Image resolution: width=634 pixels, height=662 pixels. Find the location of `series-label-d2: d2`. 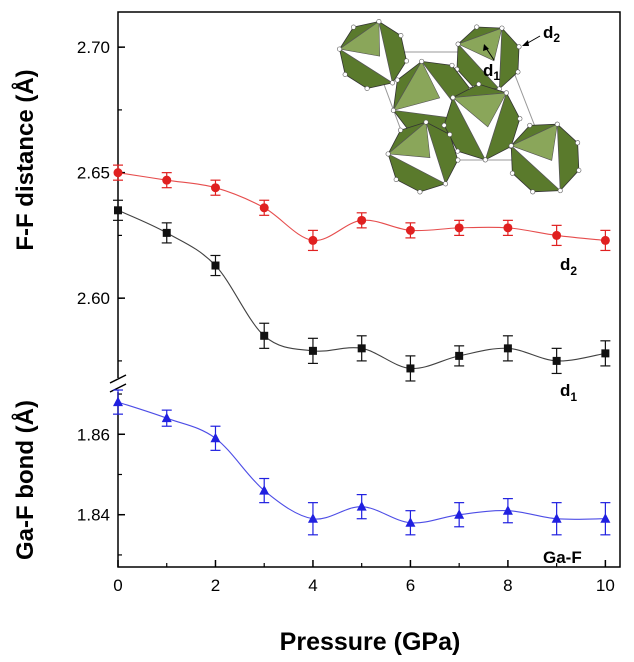

series-label-d2: d2 is located at coordinates (568, 266).